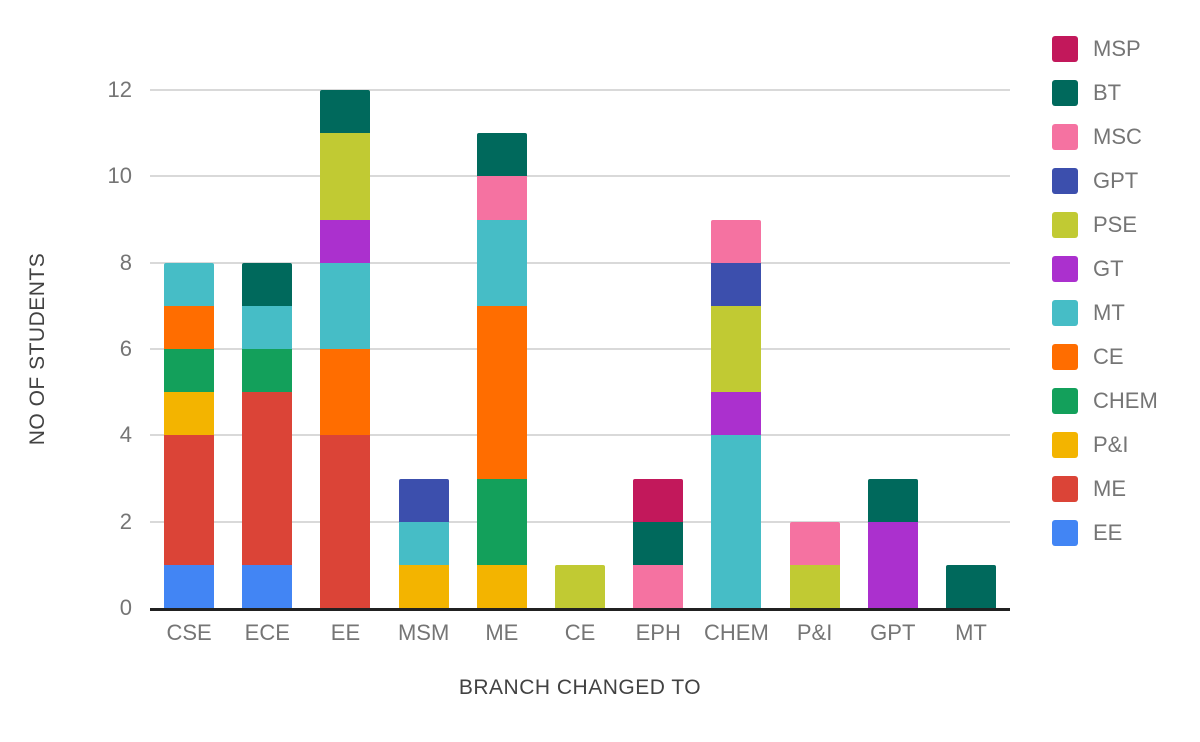 The image size is (1200, 742). I want to click on bar-segment-MSM-P&I, so click(423, 586).